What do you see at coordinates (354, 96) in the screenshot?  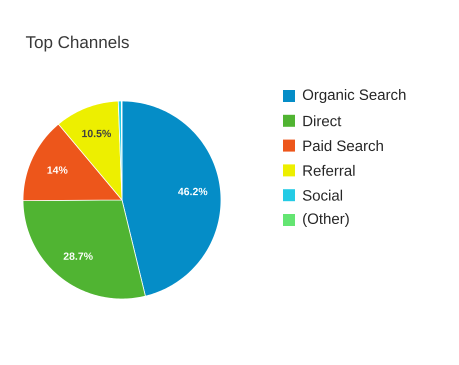 I see `legend-label: Organic Search` at bounding box center [354, 96].